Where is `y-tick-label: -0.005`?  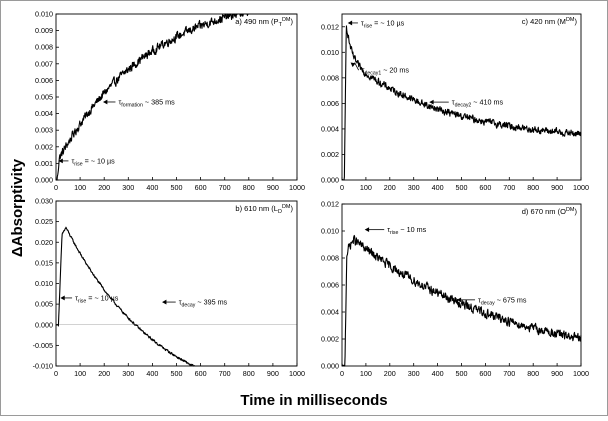
y-tick-label: -0.005 is located at coordinates (43, 345).